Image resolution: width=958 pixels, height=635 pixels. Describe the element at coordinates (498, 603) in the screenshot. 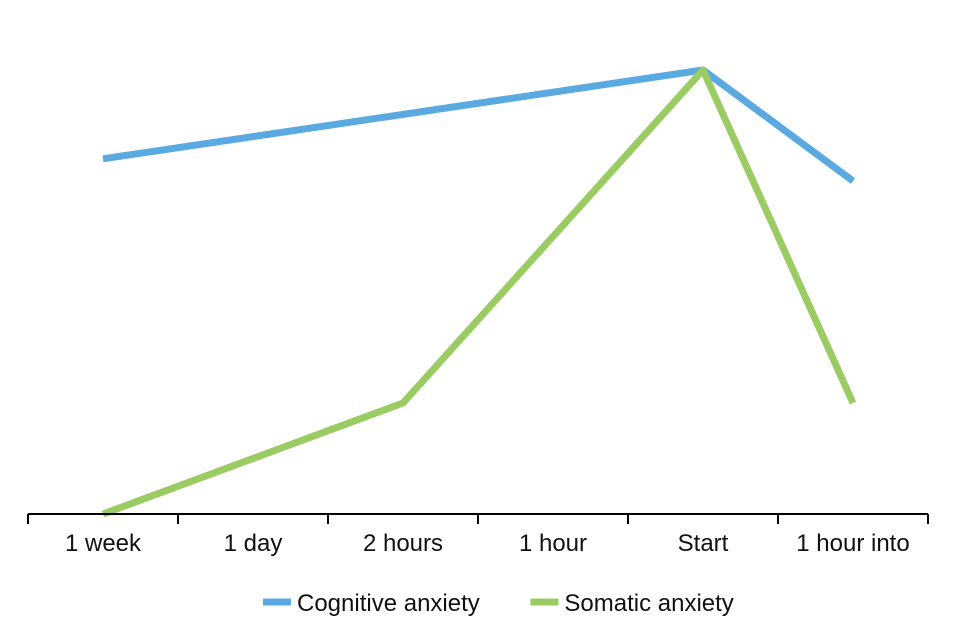

I see `legend: Cognitive anxiety Somatic anxiety` at that location.